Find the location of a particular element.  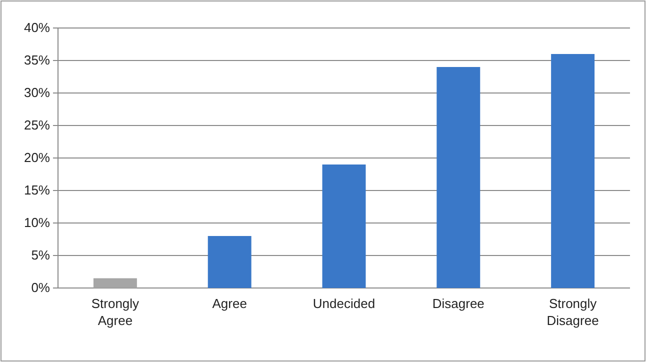

y-tick-label: 15% is located at coordinates (37, 190).